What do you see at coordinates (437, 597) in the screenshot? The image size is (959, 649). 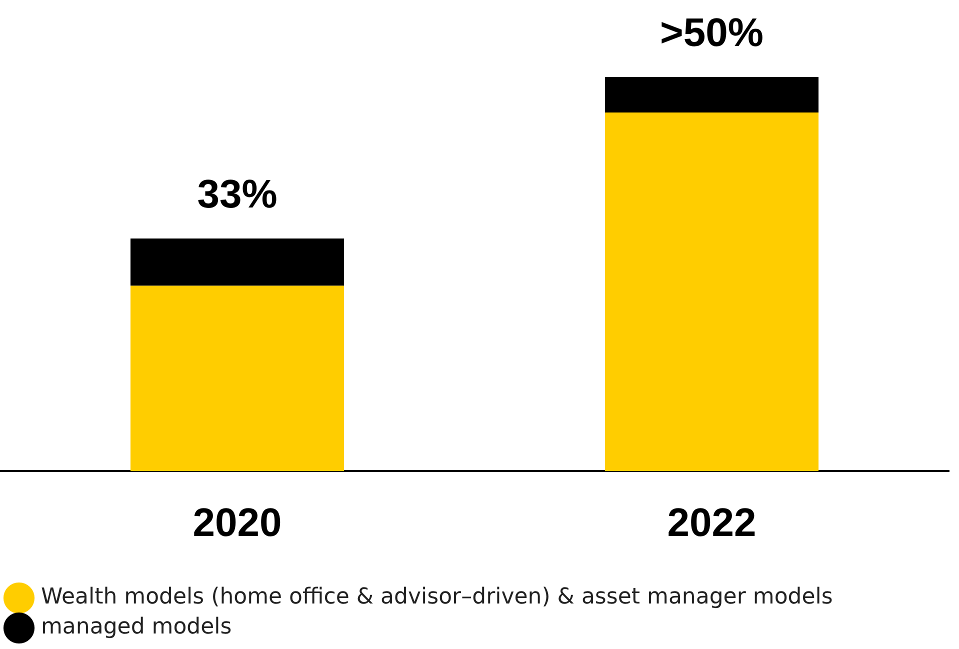 I see `legend-label: Wealth models (home office & advisor–driven) & asset manager models` at bounding box center [437, 597].